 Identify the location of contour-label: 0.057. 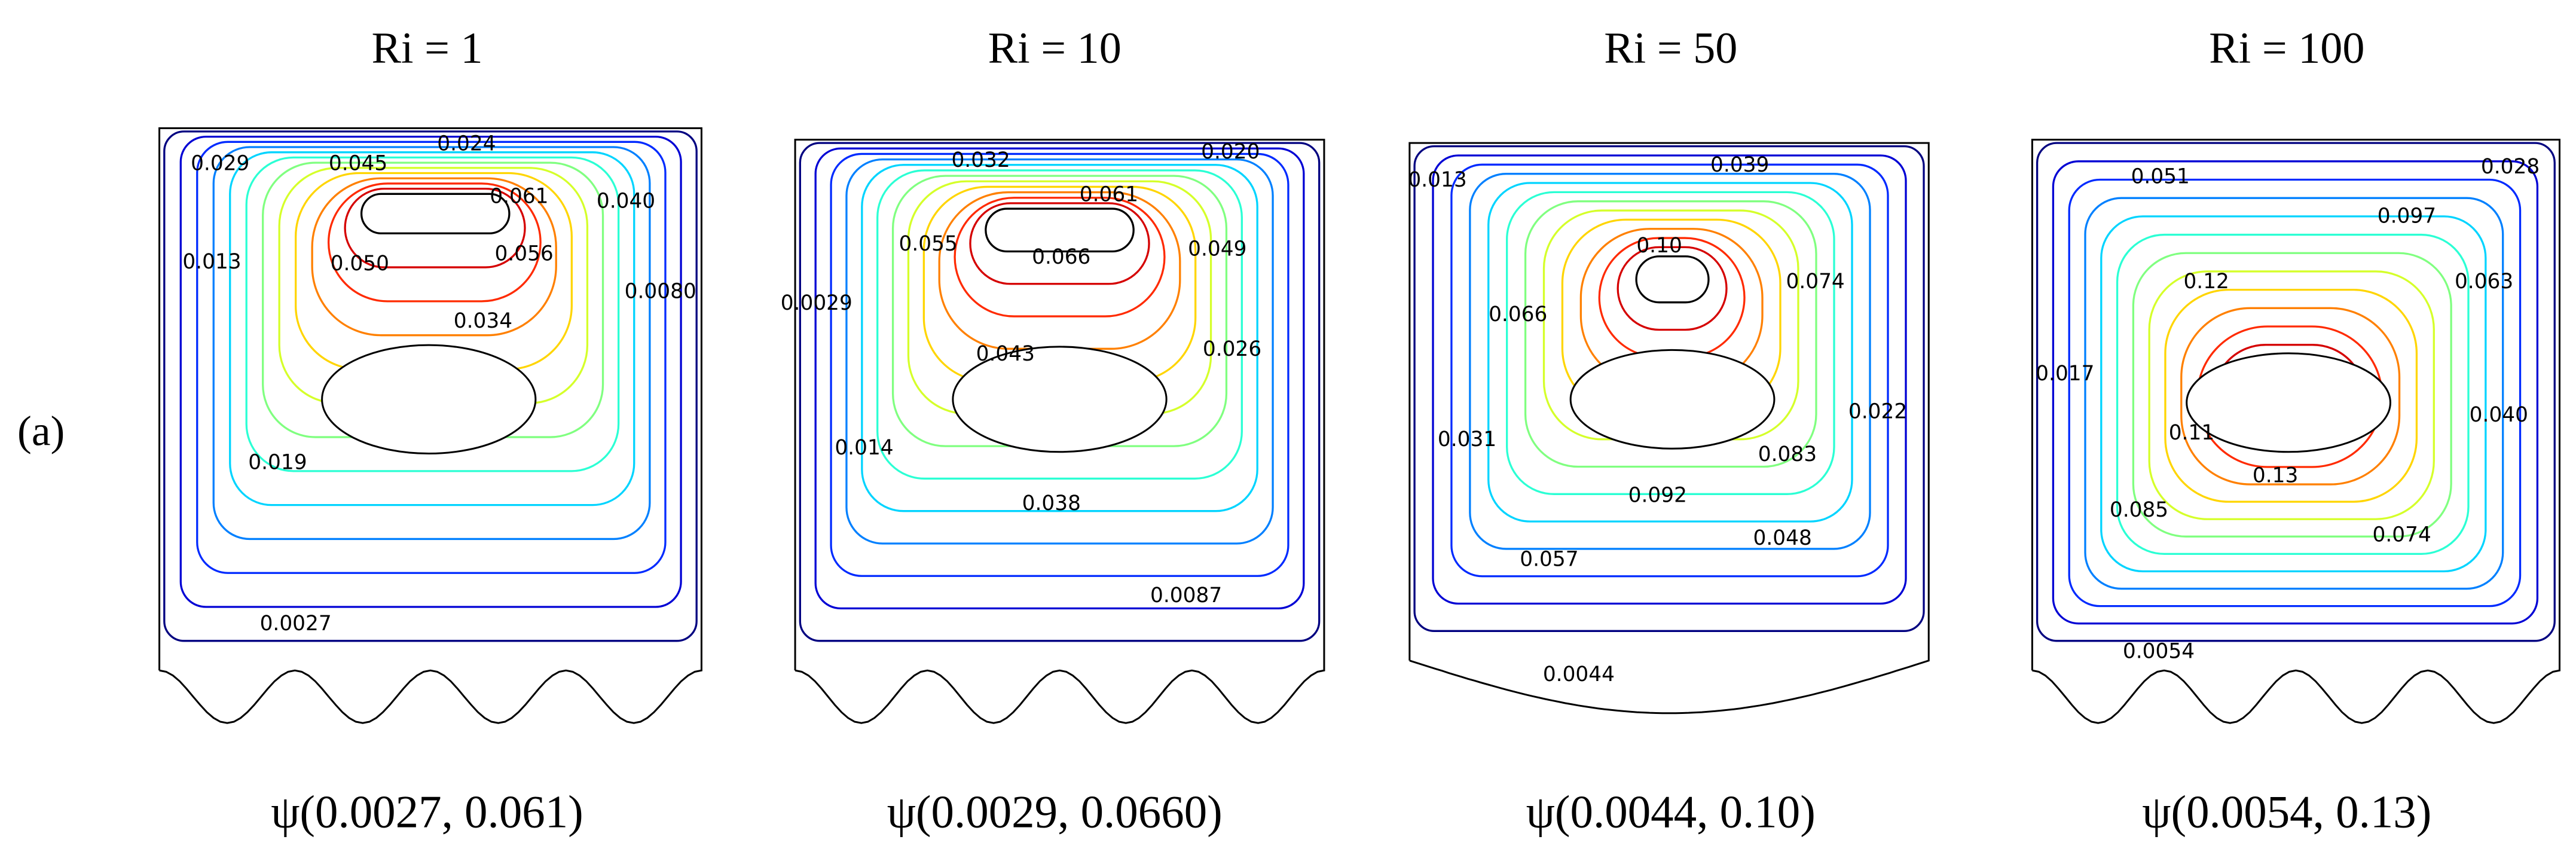
(1549, 560).